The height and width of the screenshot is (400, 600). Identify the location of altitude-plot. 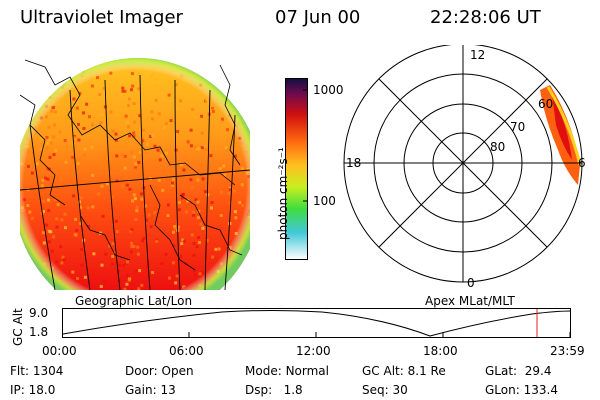
(316, 323).